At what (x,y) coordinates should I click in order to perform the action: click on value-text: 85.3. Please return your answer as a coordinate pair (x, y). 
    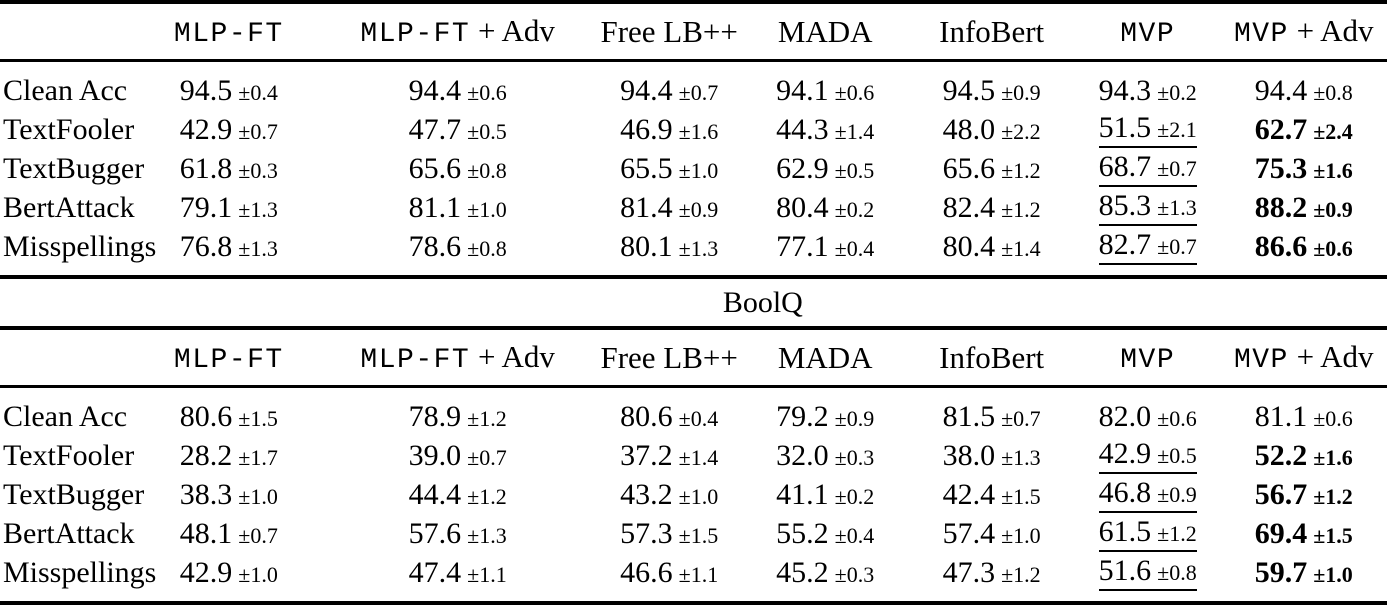
    Looking at the image, I should click on (1125, 205).